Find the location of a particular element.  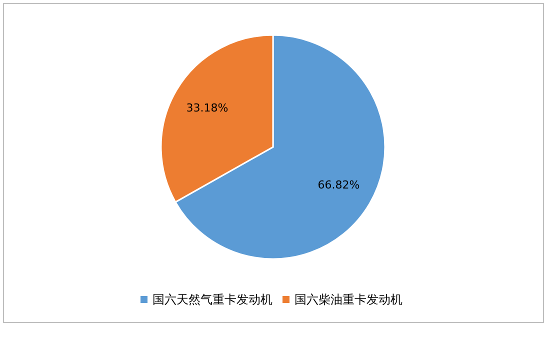

legend-label: 国六天然气重卡发动机 is located at coordinates (212, 299).